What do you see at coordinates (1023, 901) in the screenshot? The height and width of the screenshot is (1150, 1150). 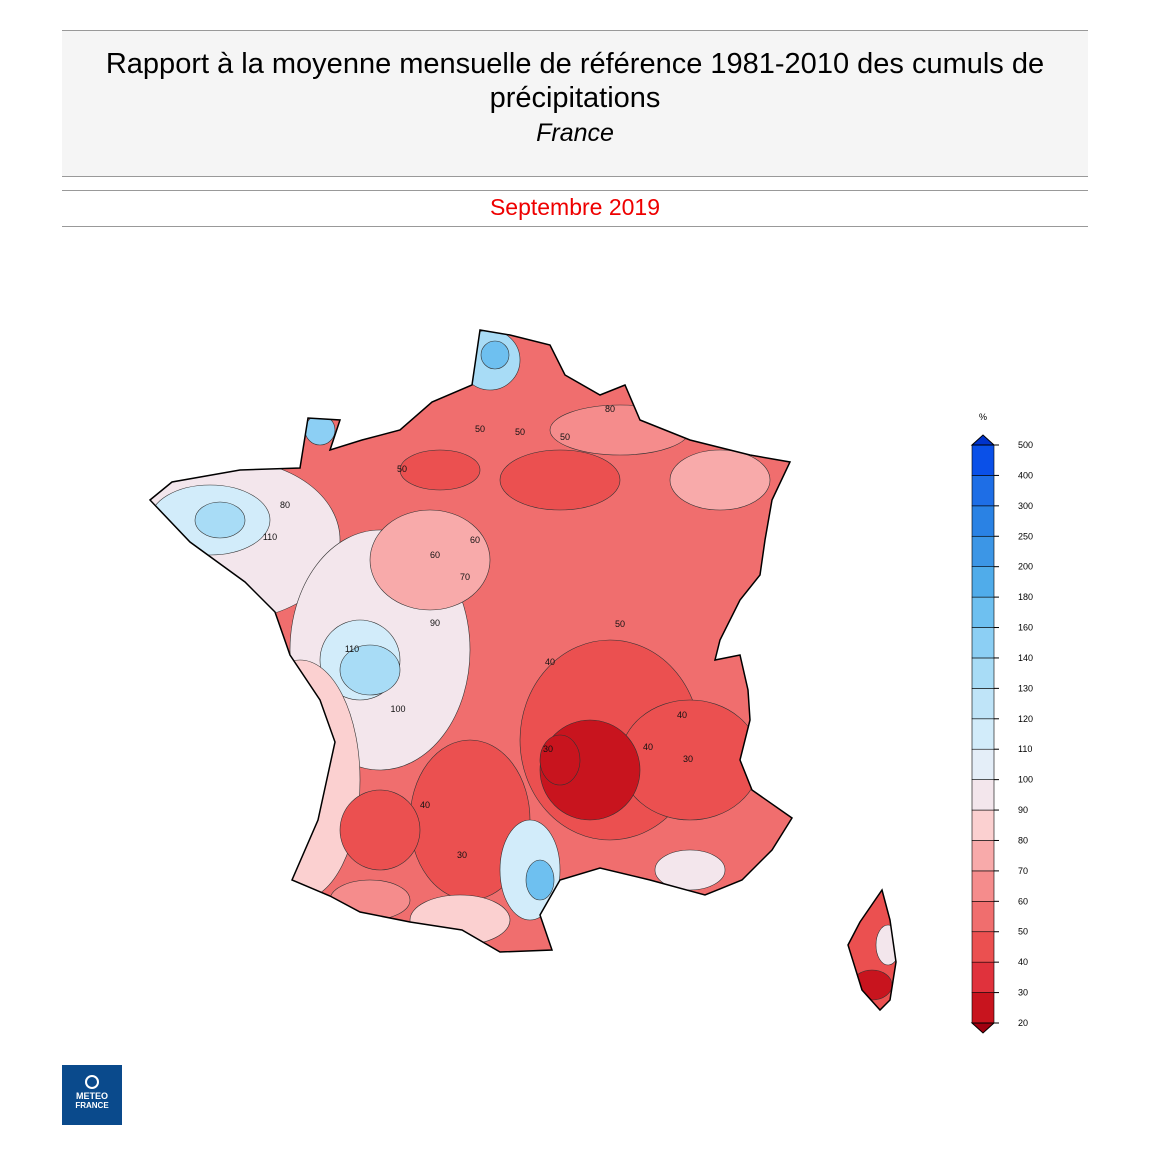 I see `legend-tick-label: 60` at bounding box center [1023, 901].